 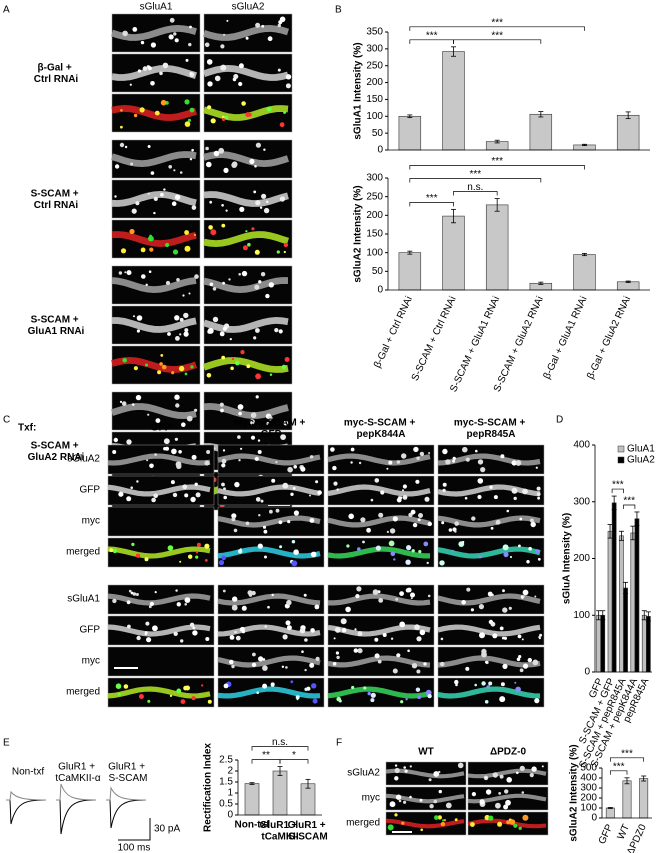 I want to click on row-label: S-SCAM + Ctrl RNAi, so click(x=56, y=199).